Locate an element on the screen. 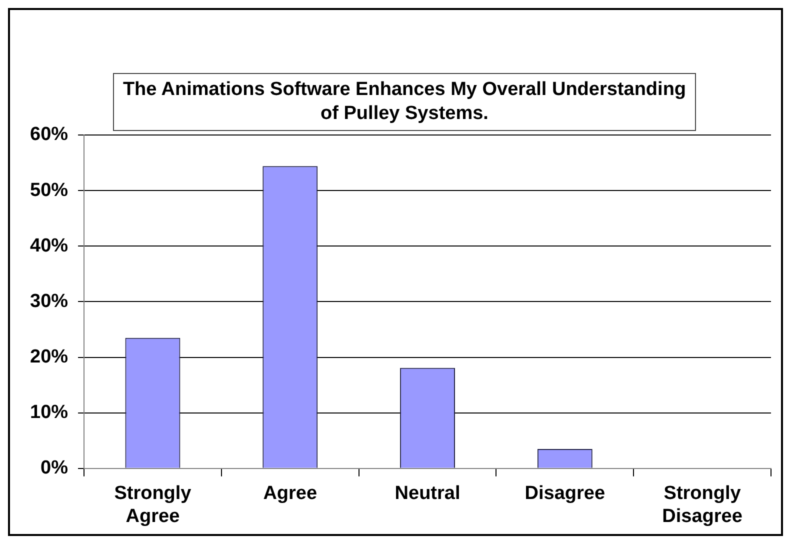 Image resolution: width=793 pixels, height=548 pixels. x-tick-label: Agree is located at coordinates (290, 493).